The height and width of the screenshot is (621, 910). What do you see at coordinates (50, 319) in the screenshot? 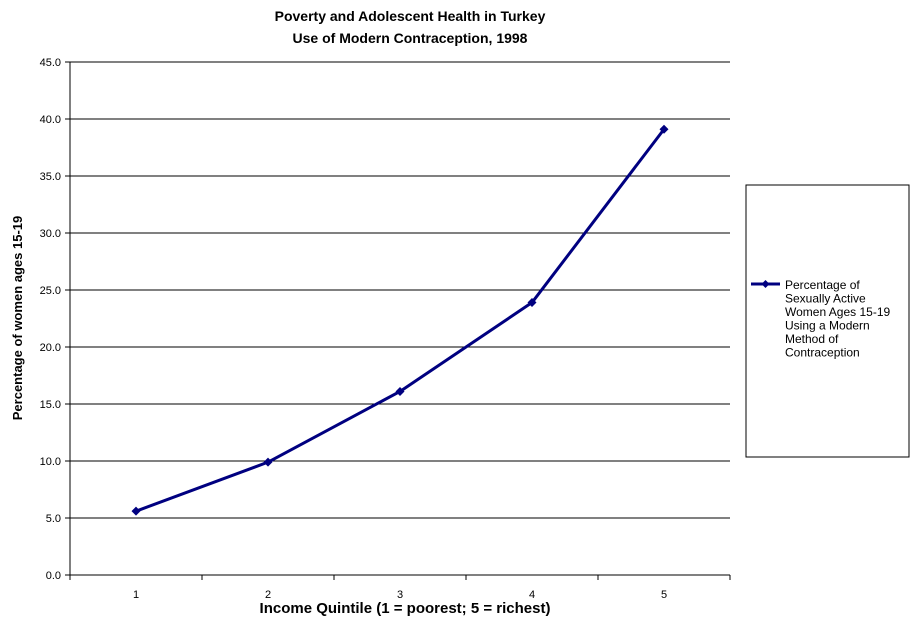
I see `y-tick-labels: 0.0 5.0 10.0 15.0 20.0 25.0 30.0 35.0 40.0 45.0` at bounding box center [50, 319].